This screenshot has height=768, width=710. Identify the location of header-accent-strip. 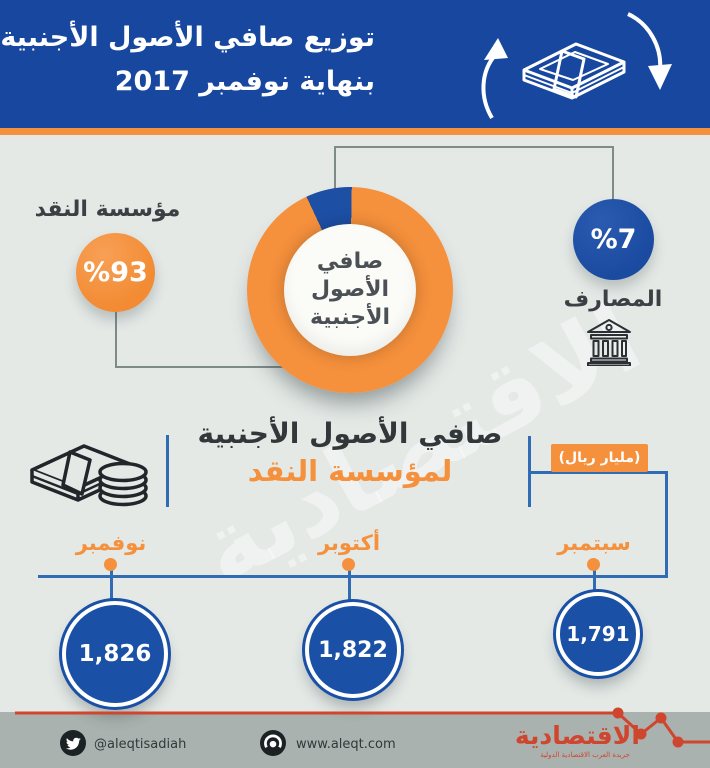
(355, 131).